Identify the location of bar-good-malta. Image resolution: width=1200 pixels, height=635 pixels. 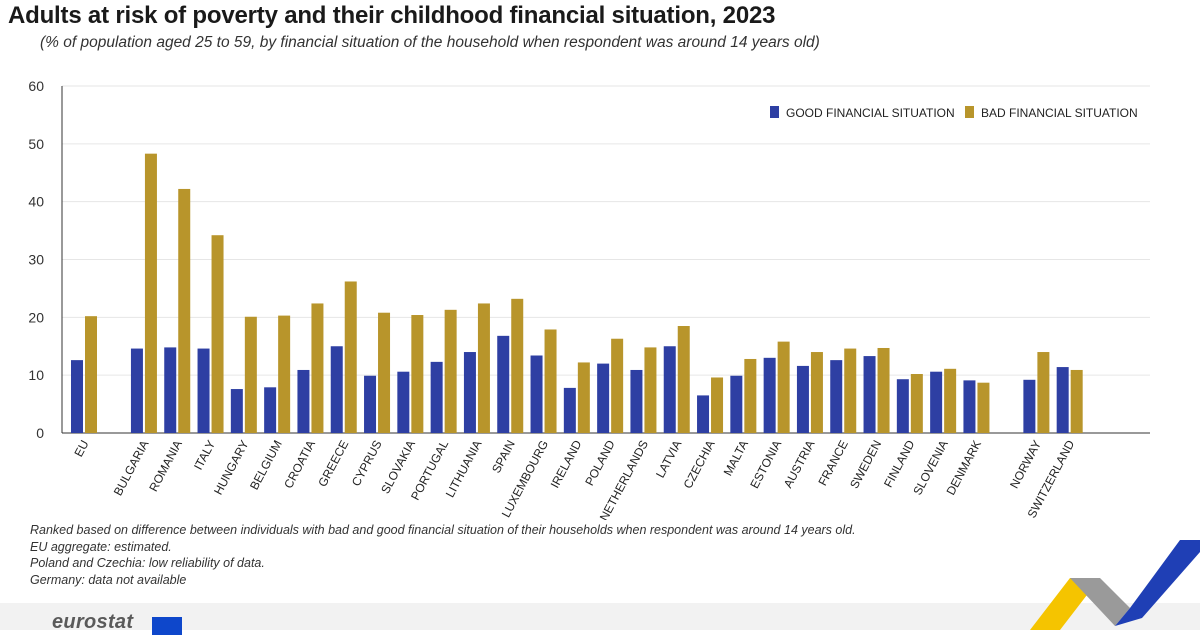
(736, 404).